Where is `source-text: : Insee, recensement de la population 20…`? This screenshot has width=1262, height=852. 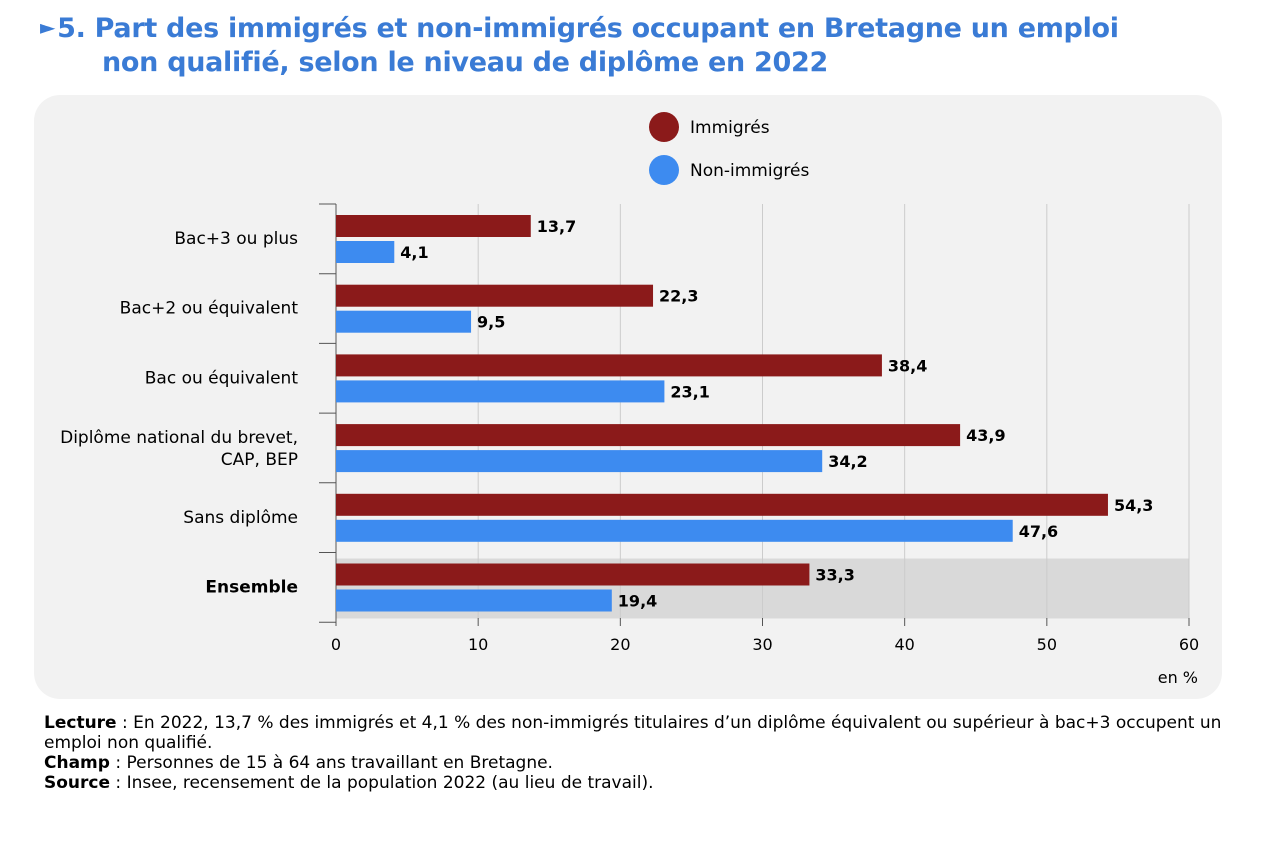 source-text: : Insee, recensement de la population 20… is located at coordinates (382, 783).